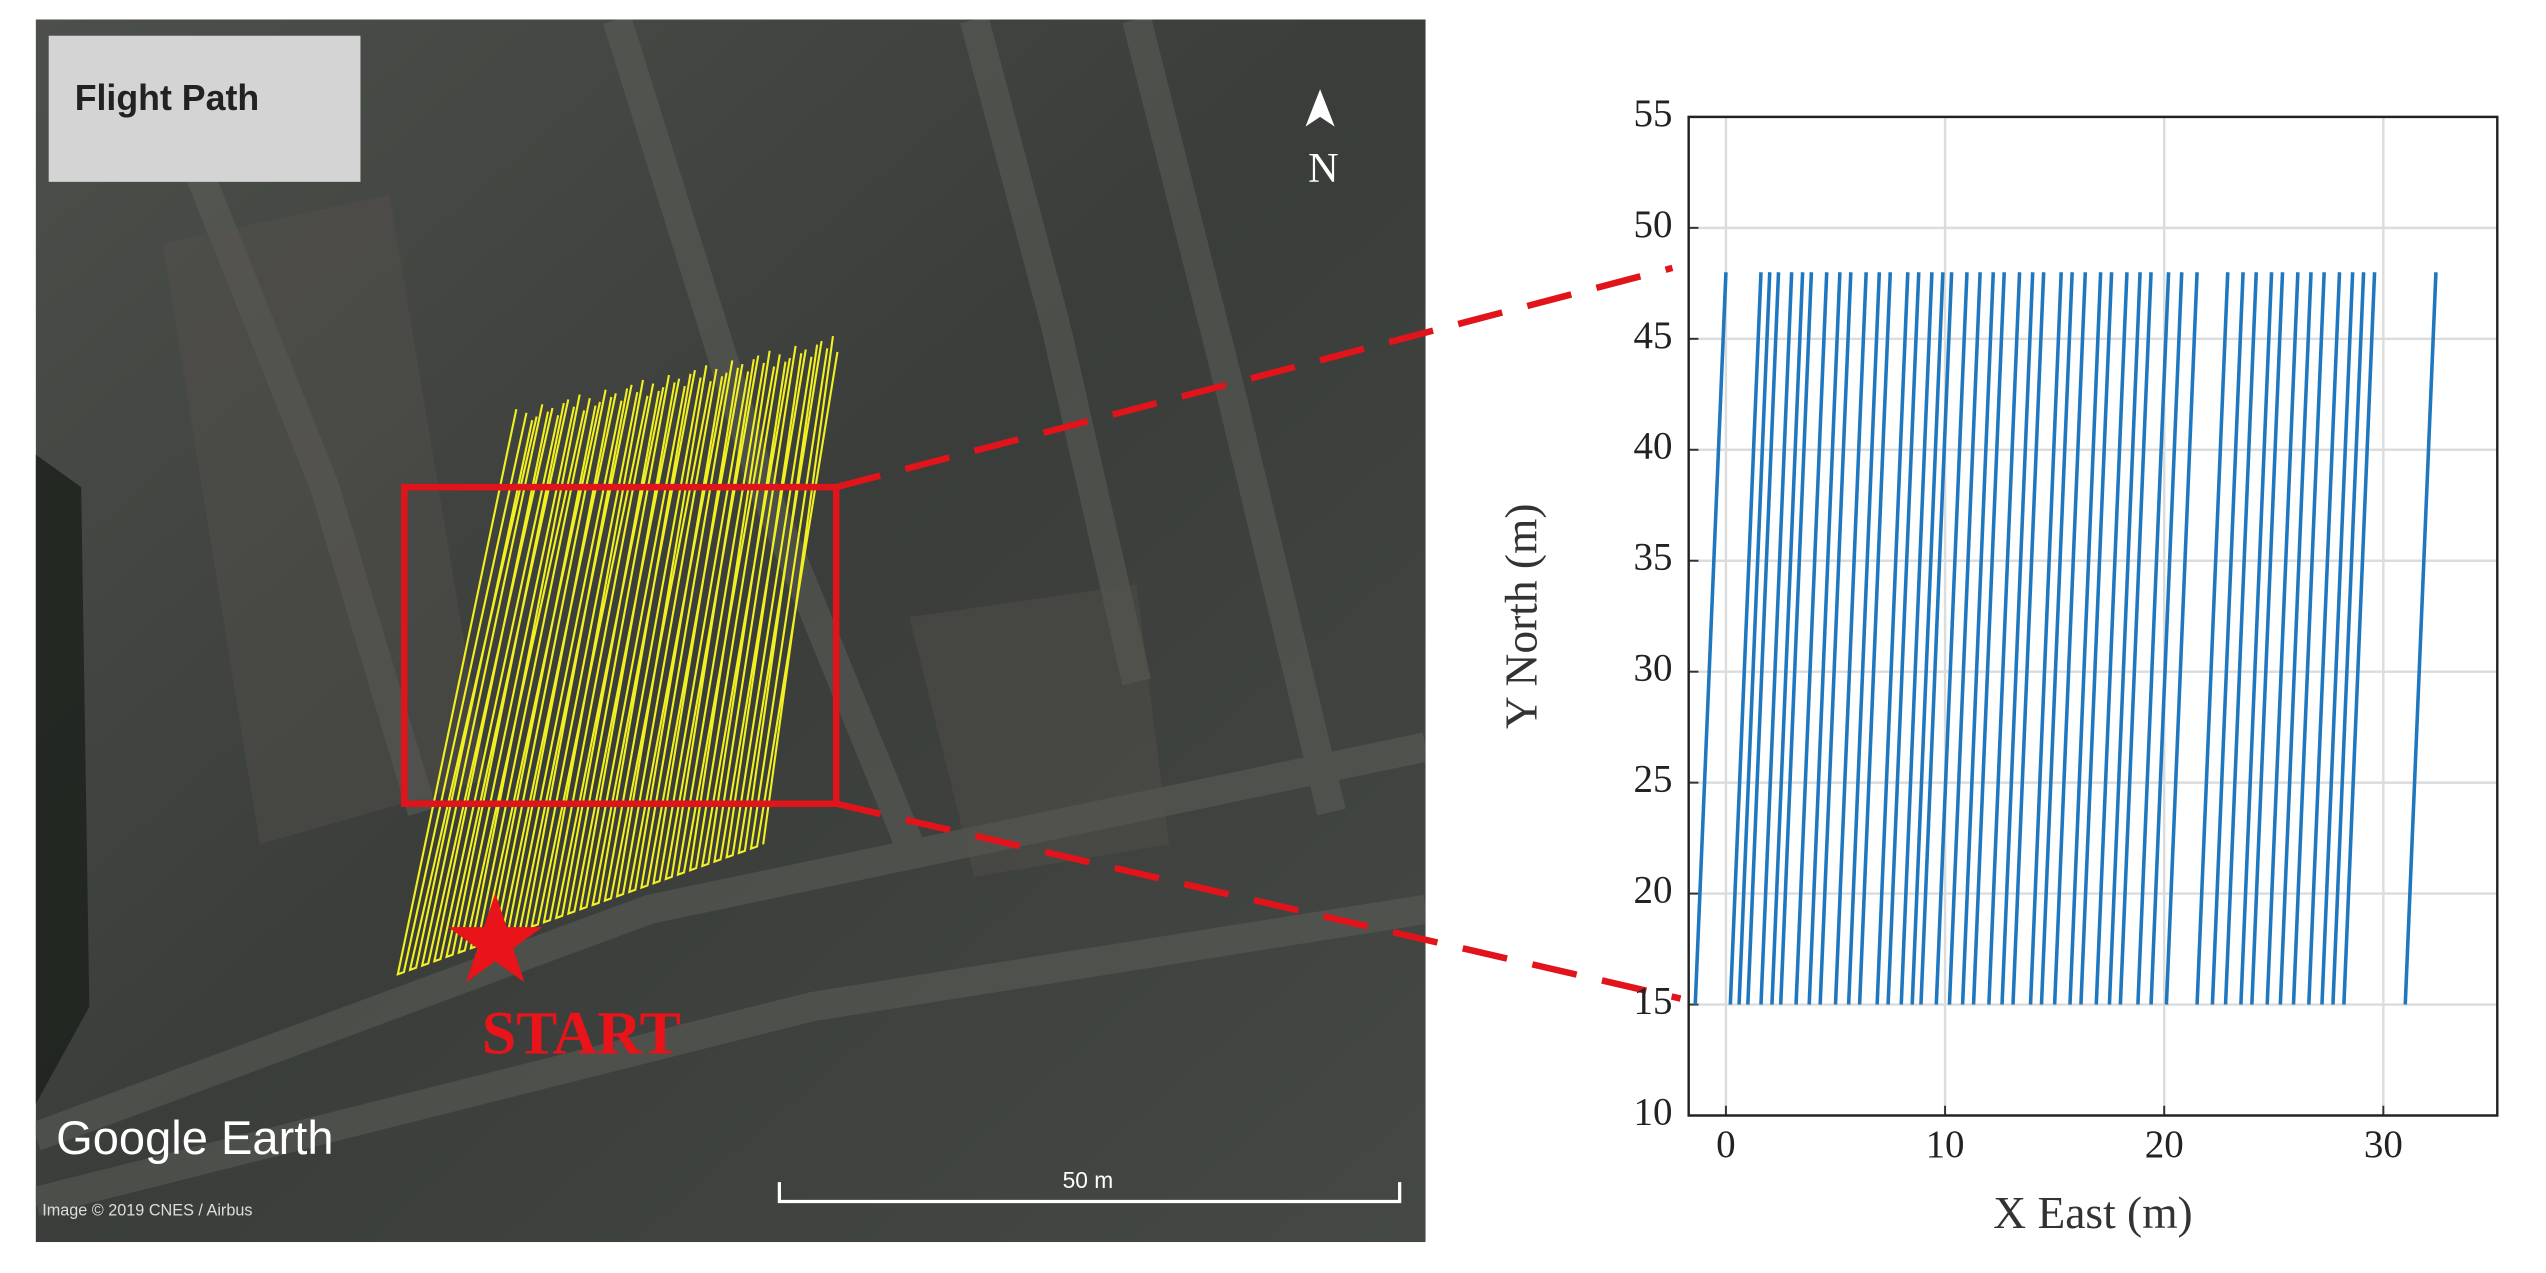 The height and width of the screenshot is (1273, 2546). Describe the element at coordinates (2383, 1144) in the screenshot. I see `x-tick-label: 30` at that location.